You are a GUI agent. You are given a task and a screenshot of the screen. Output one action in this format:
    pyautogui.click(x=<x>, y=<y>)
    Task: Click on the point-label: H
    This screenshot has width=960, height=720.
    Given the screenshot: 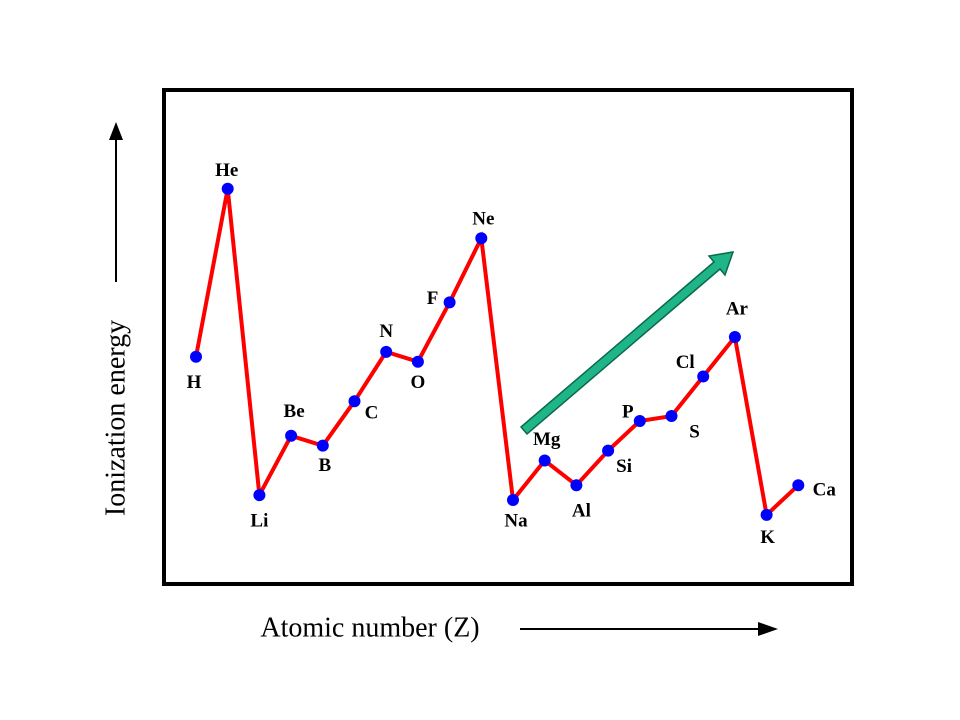 What is the action you would take?
    pyautogui.click(x=194, y=382)
    